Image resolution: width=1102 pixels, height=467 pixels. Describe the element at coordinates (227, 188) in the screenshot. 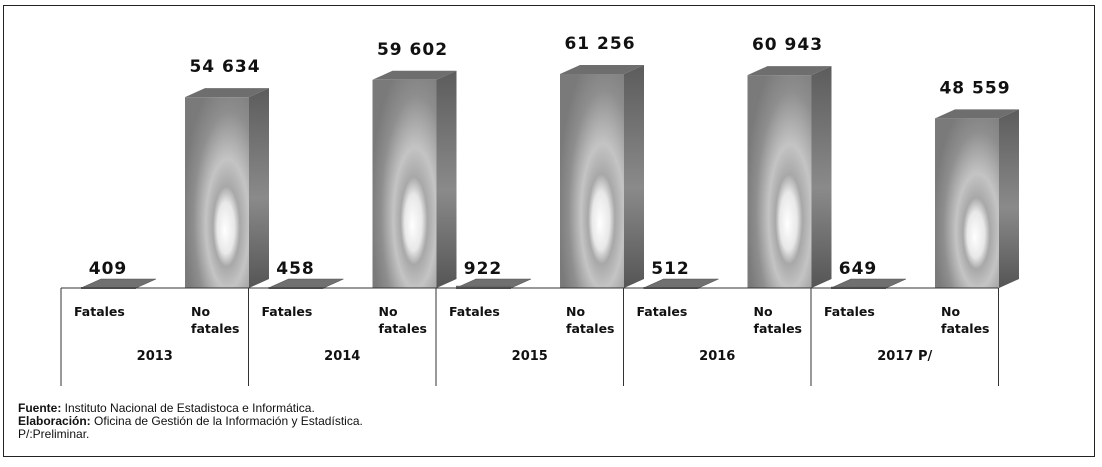

I see `bar-no-fatales-2013` at that location.